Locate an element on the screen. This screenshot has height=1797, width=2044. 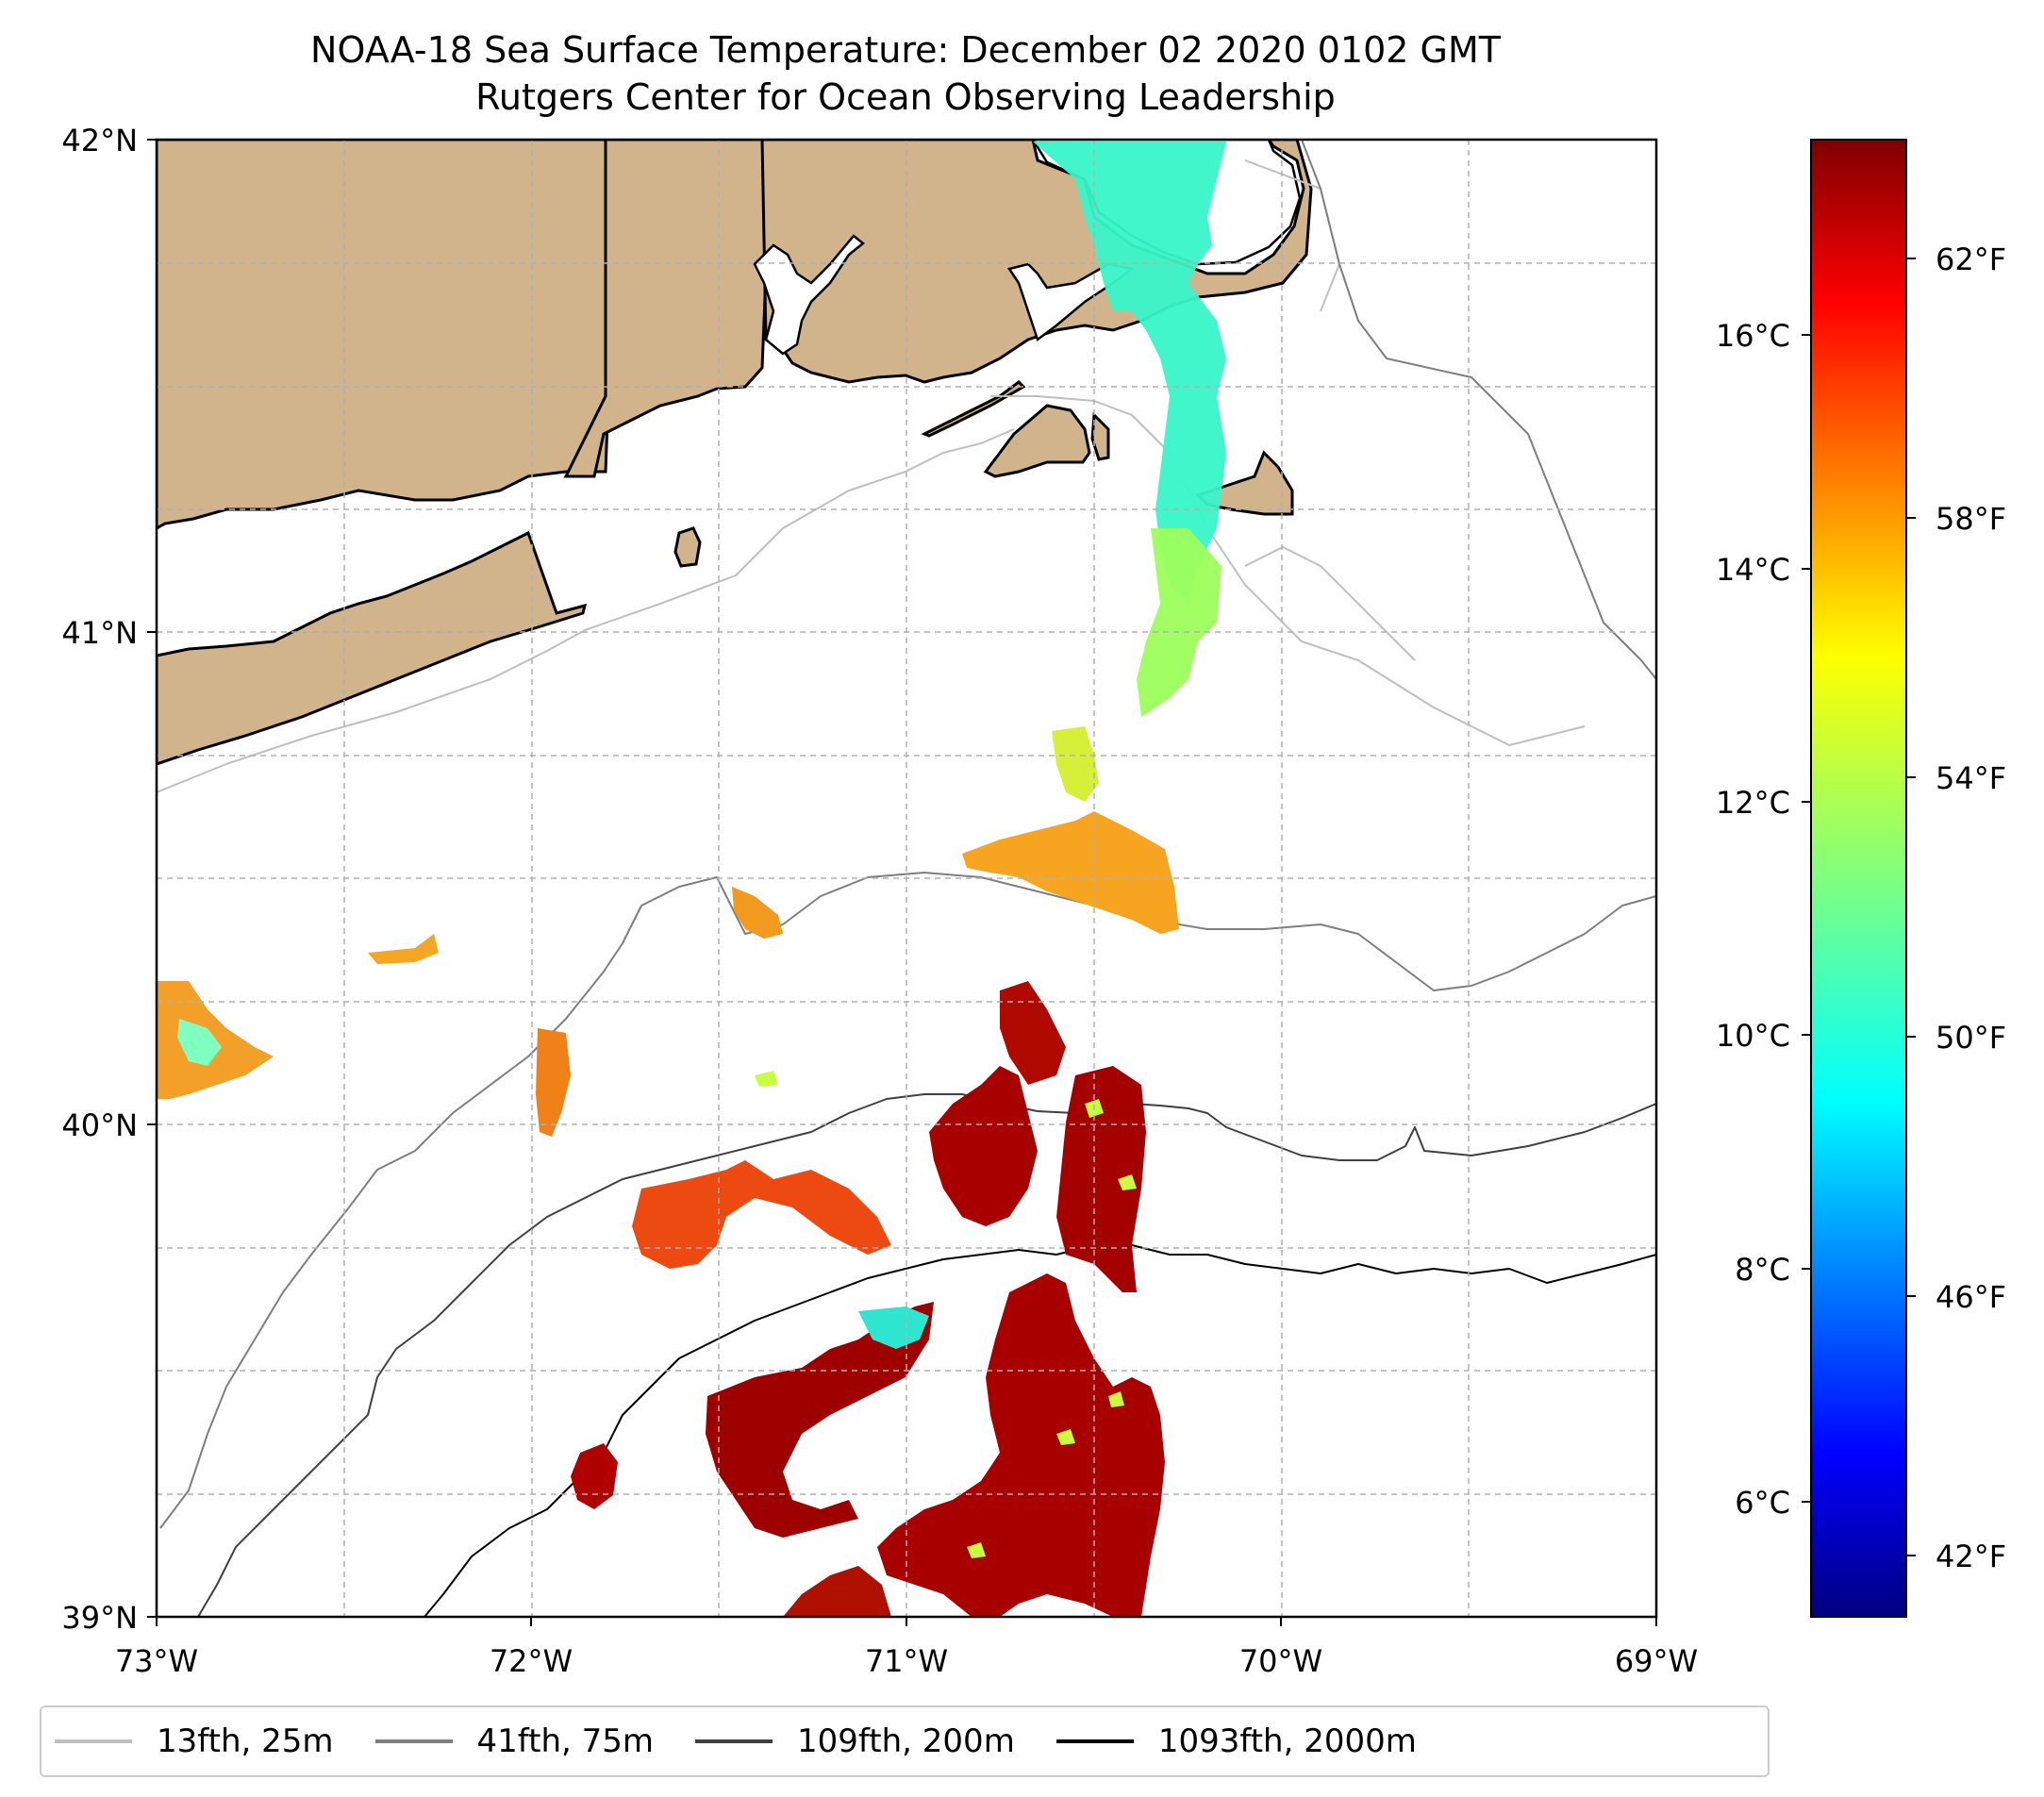
legend-label-200m: 109fth, 200m is located at coordinates (906, 1741).